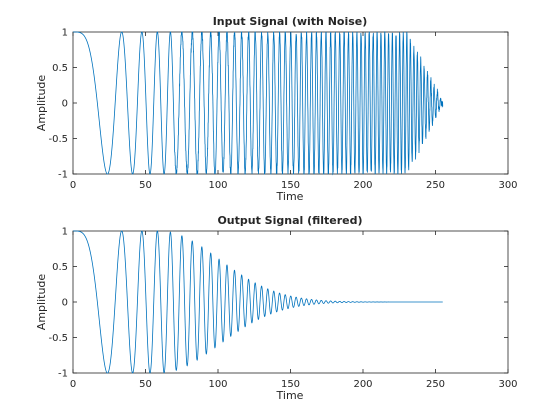 The width and height of the screenshot is (560, 420). Describe the element at coordinates (290, 21) in the screenshot. I see `chart-title: Input Signal (with Noise)` at that location.